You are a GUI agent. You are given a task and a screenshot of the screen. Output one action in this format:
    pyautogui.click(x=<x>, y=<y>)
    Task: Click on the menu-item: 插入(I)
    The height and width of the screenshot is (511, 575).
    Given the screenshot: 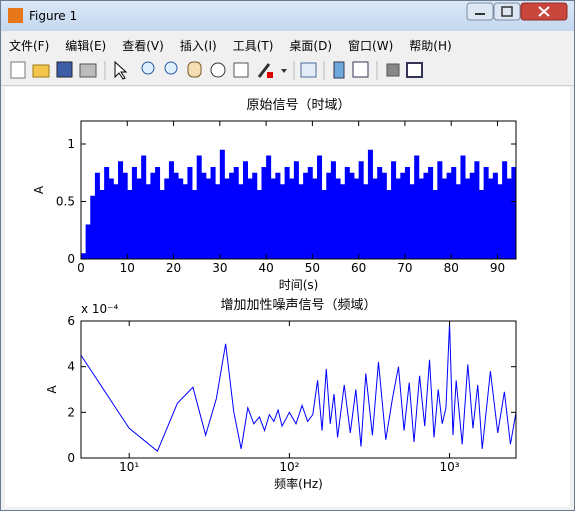 What is the action you would take?
    pyautogui.click(x=198, y=46)
    